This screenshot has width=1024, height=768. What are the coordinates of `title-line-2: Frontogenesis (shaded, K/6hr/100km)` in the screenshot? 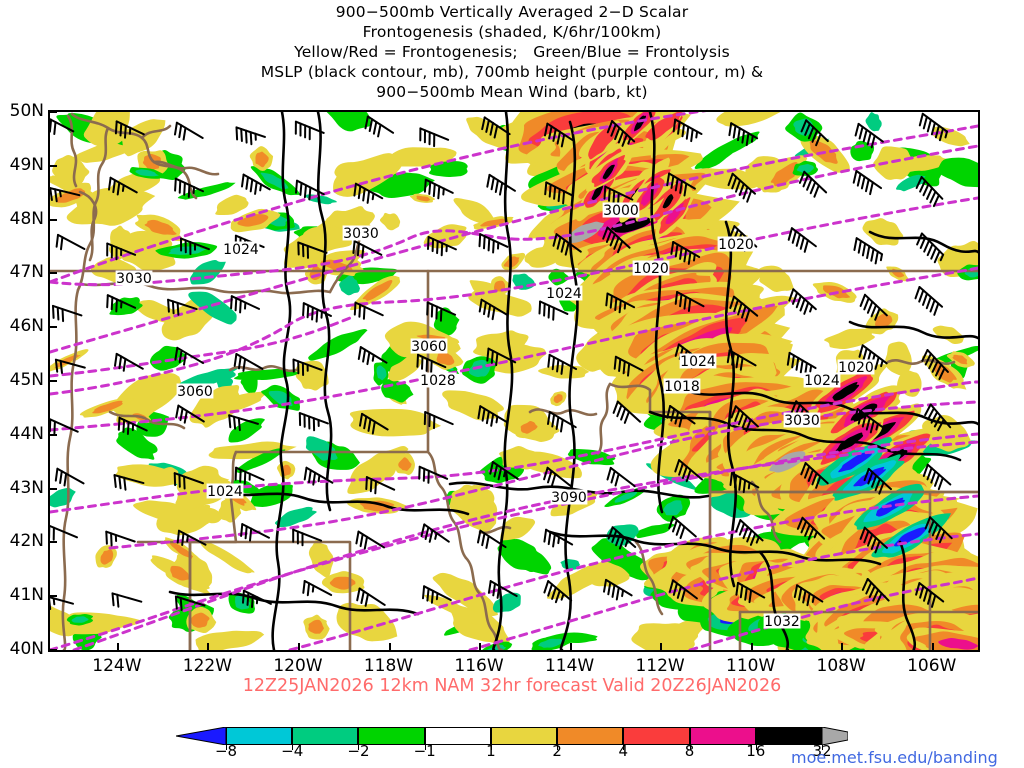 It's located at (512, 32).